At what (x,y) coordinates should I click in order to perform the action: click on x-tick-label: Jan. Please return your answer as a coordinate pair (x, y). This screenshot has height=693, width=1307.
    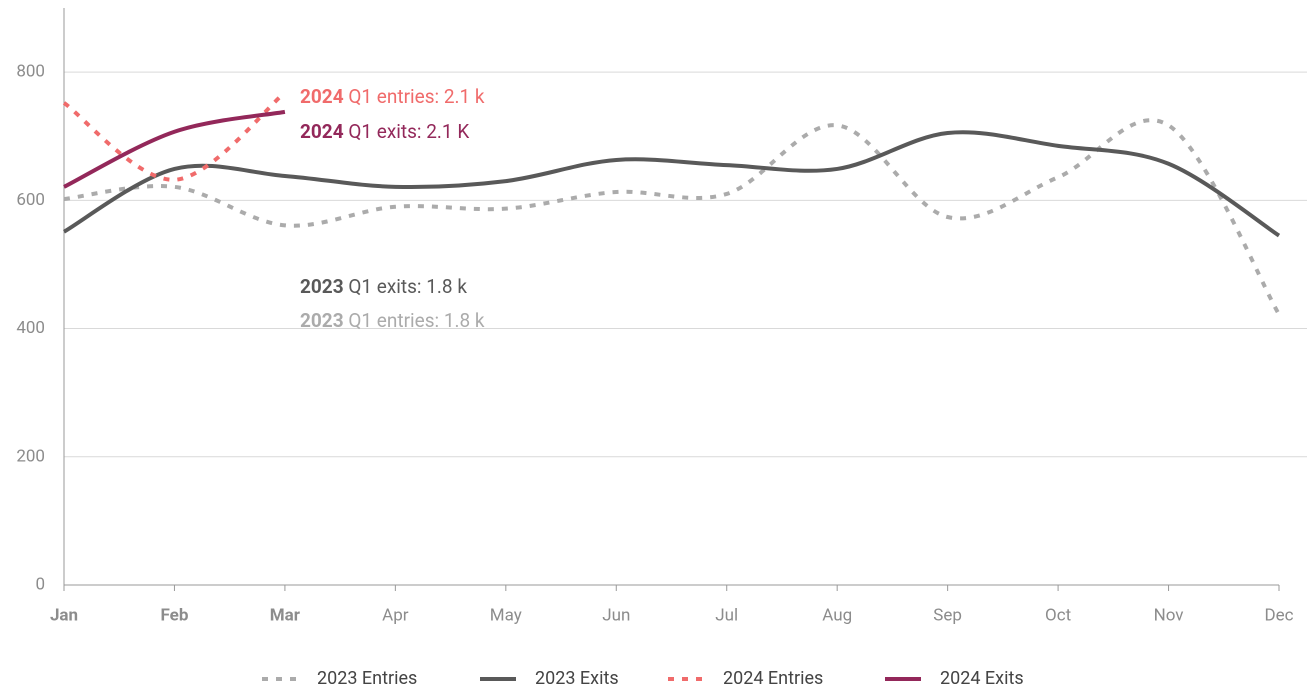
    Looking at the image, I should click on (64, 615).